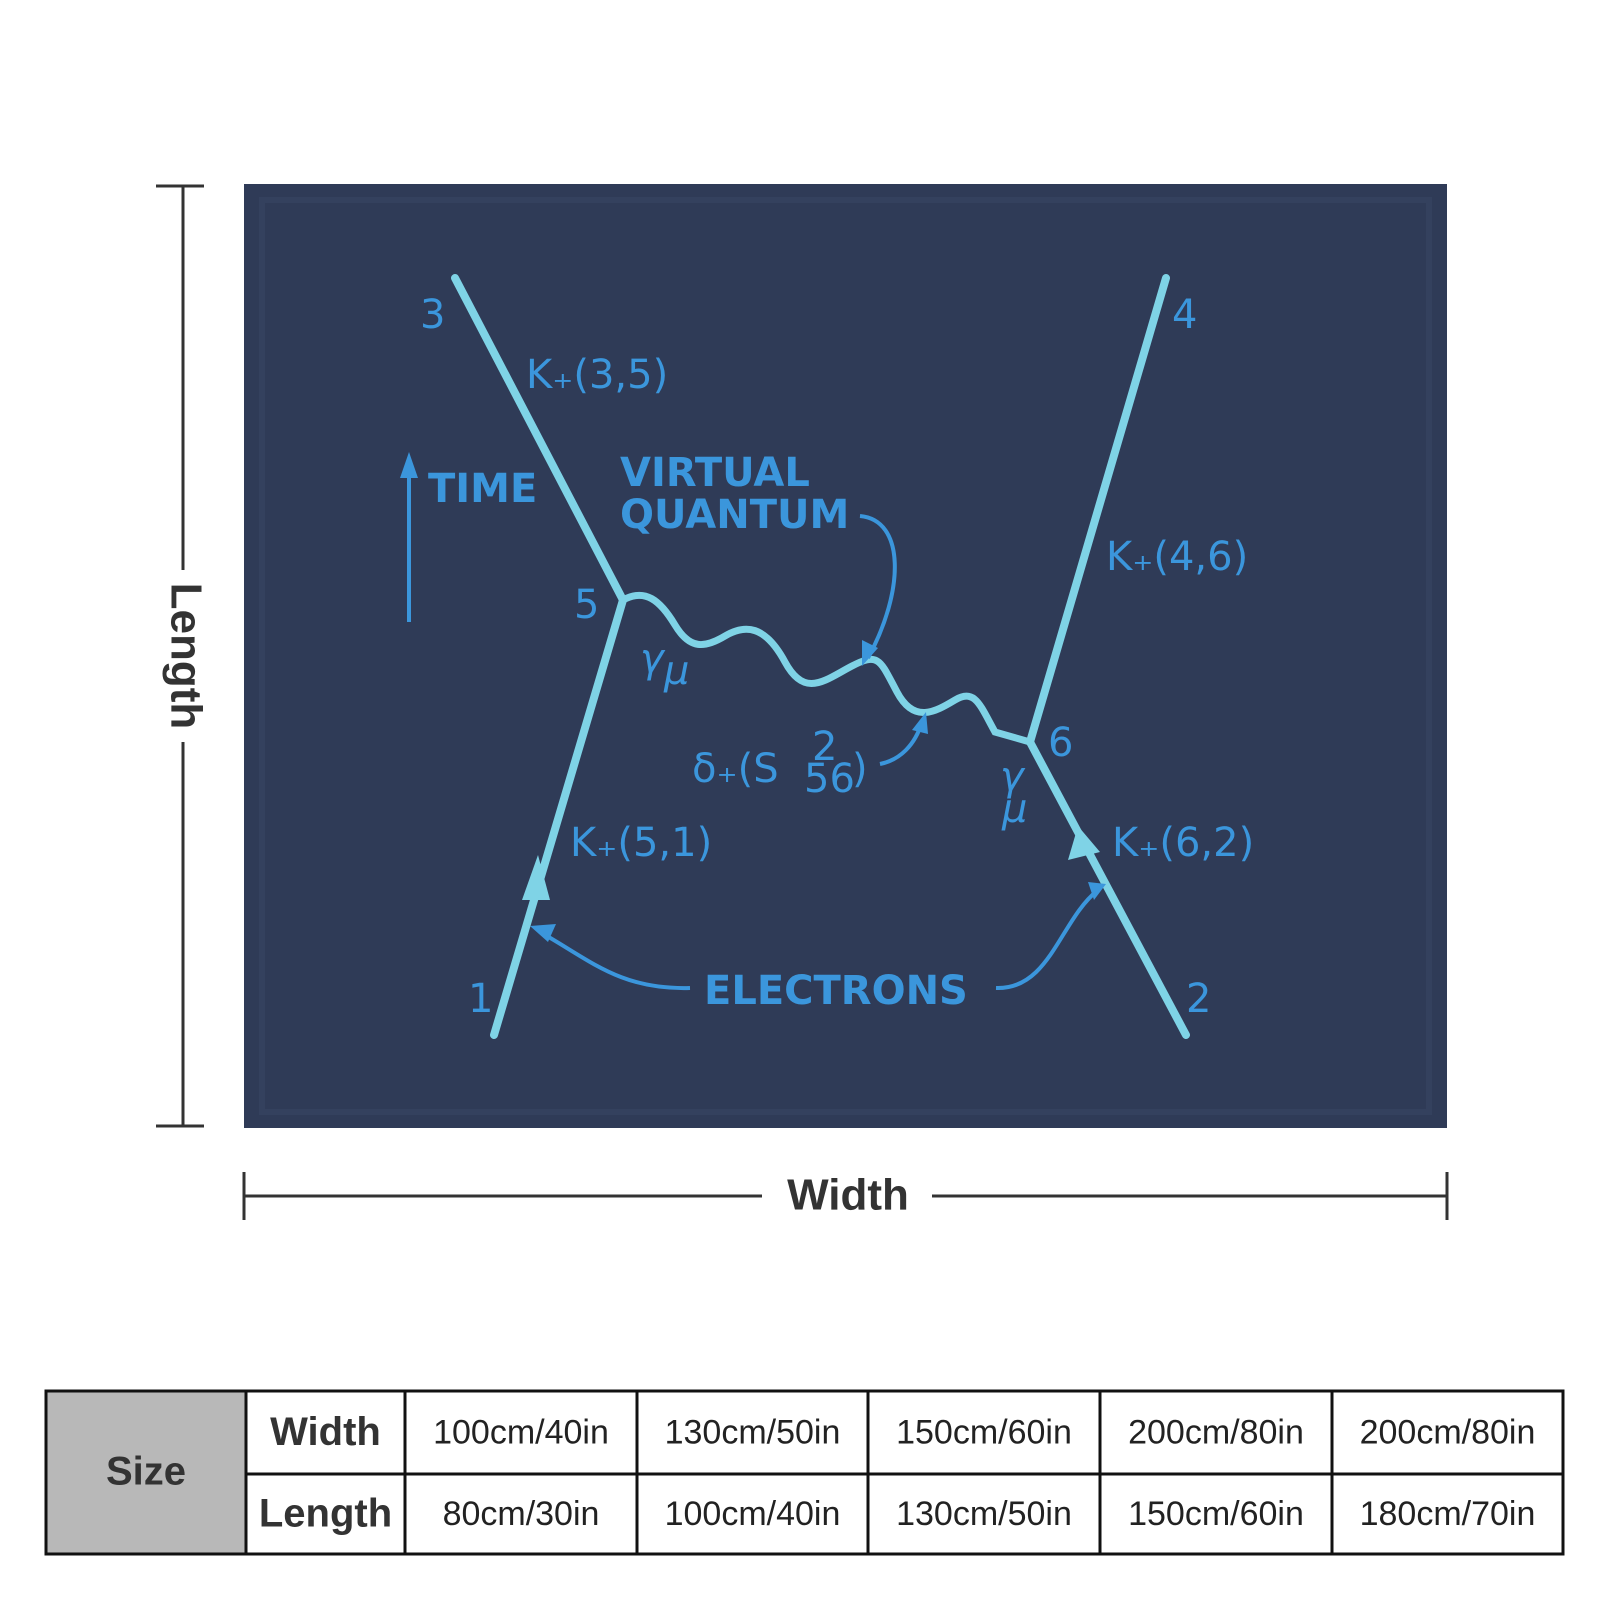 The image size is (1600, 1600). I want to click on row-header: Length, so click(325, 1514).